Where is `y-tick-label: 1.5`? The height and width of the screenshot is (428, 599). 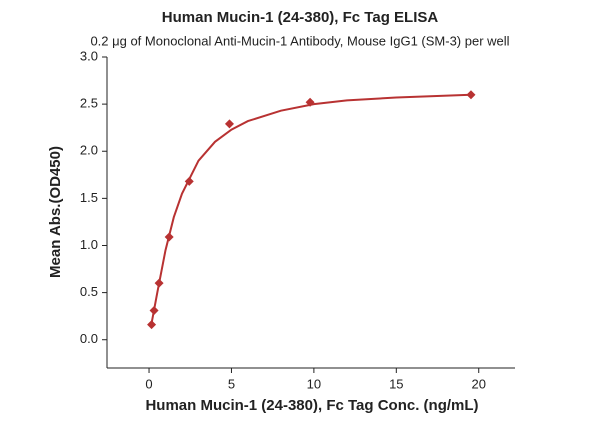
y-tick-label: 1.5 is located at coordinates (89, 197).